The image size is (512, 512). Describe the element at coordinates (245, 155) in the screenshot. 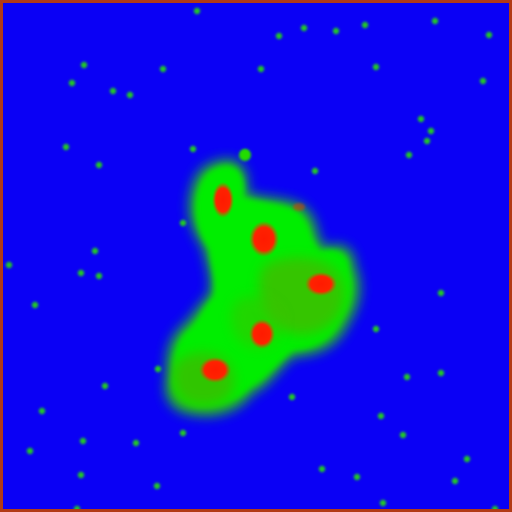

I see `cell-protrusion` at that location.